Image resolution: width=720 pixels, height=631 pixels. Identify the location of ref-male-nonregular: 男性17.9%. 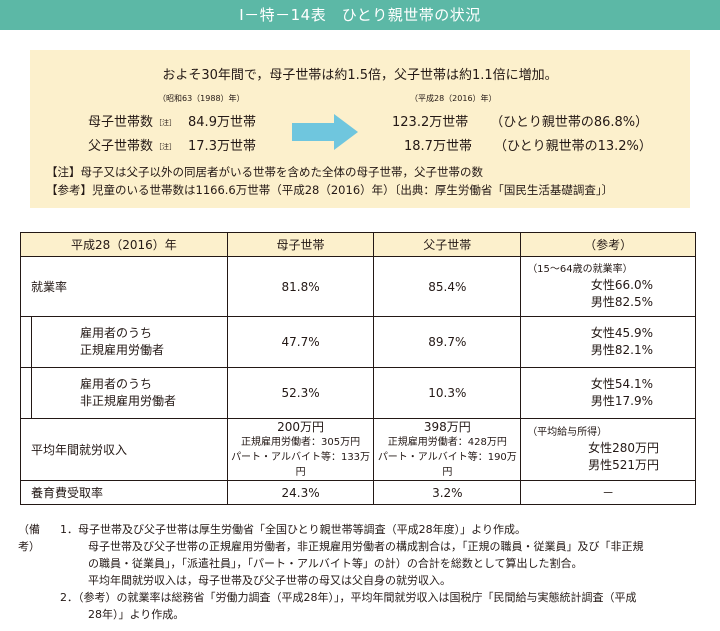
(621, 401).